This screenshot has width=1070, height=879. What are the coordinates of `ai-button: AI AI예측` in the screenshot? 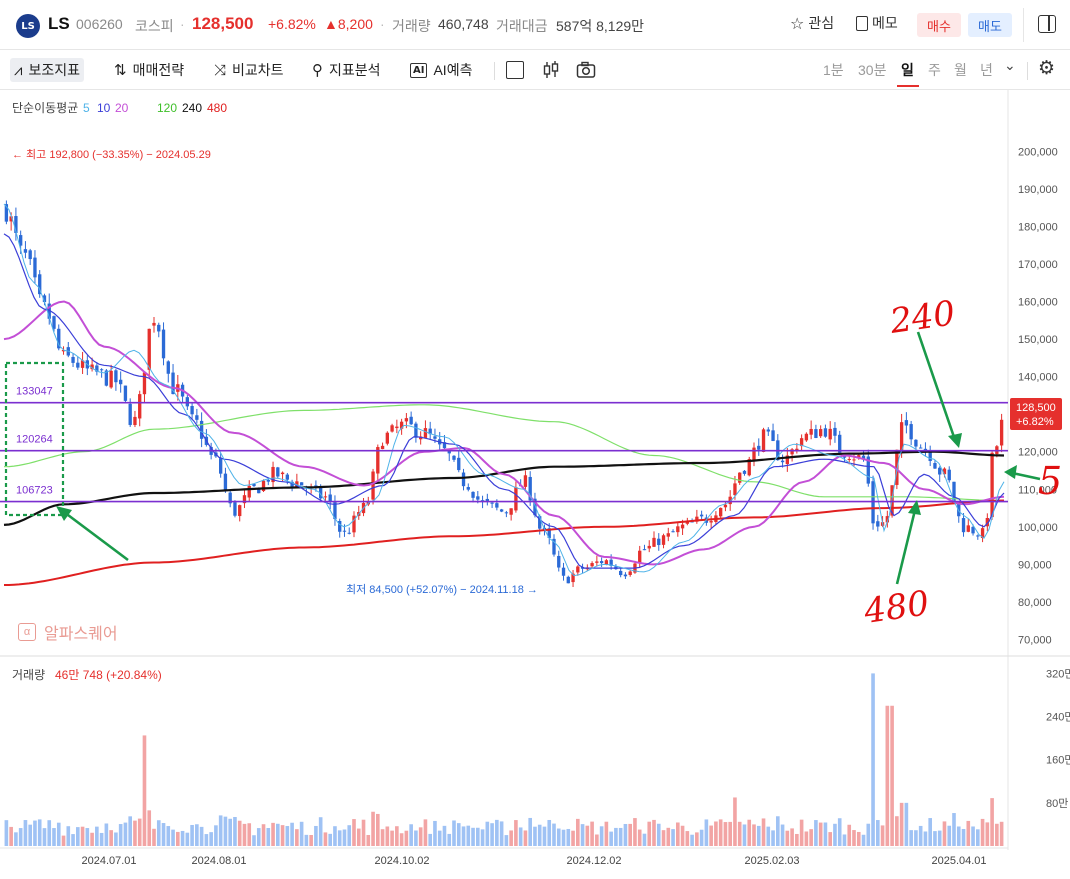 It's located at (441, 70).